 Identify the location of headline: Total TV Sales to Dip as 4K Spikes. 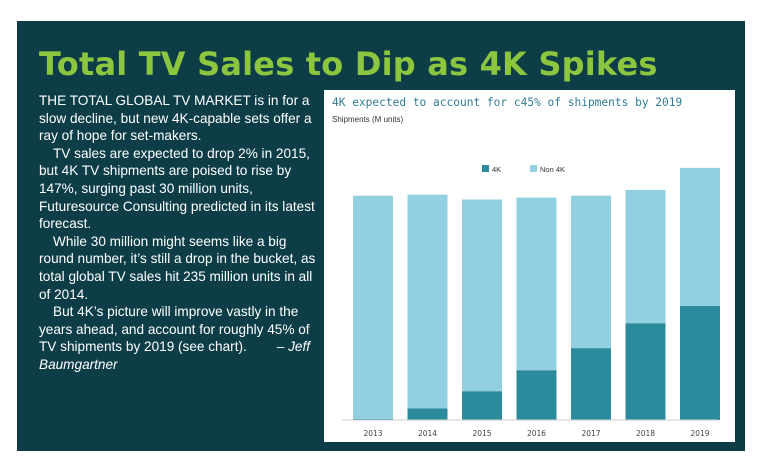
(348, 64).